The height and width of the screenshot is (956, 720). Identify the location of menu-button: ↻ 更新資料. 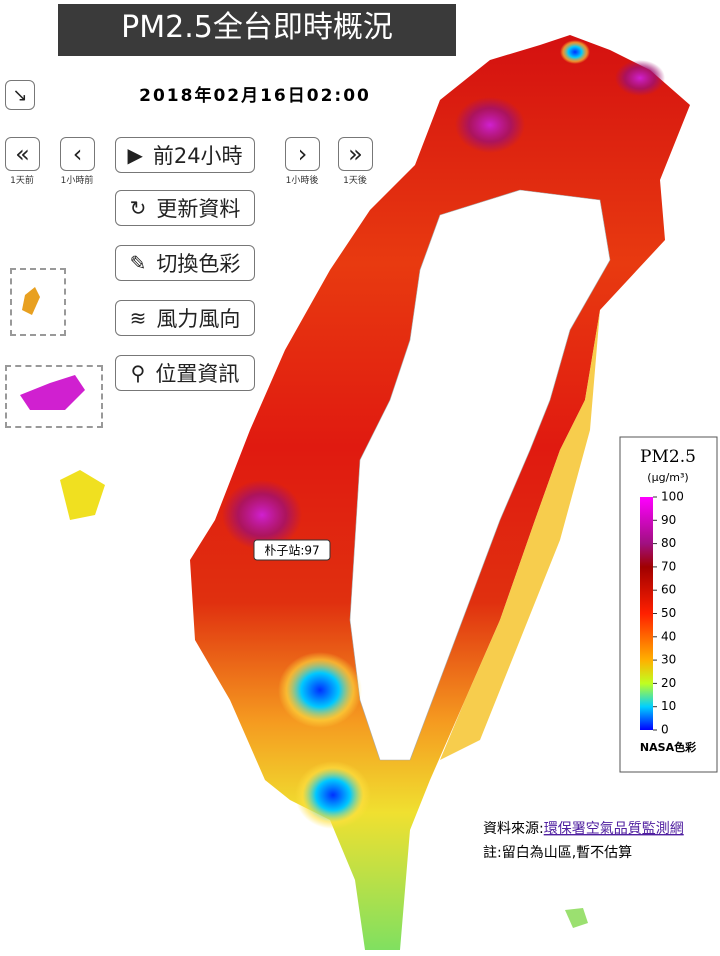
(185, 208).